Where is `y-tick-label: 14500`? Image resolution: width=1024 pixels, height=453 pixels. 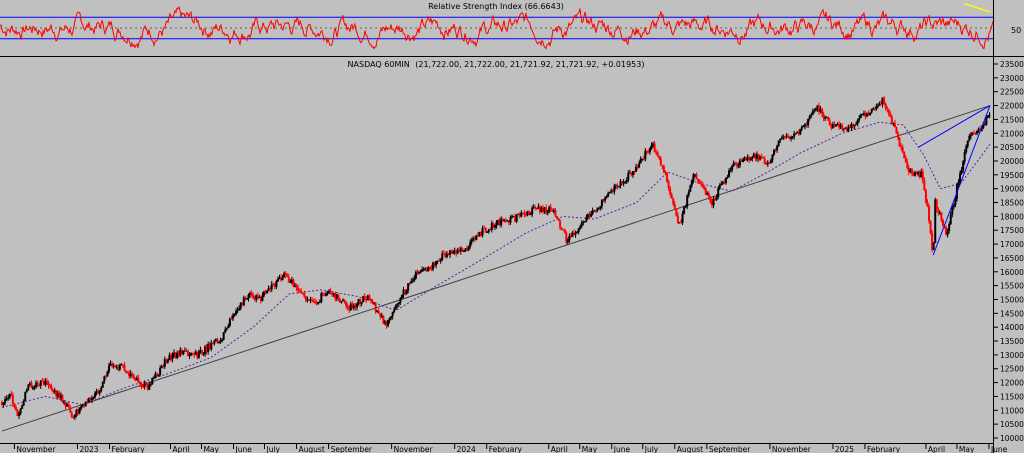 y-tick-label: 14500 is located at coordinates (1012, 313).